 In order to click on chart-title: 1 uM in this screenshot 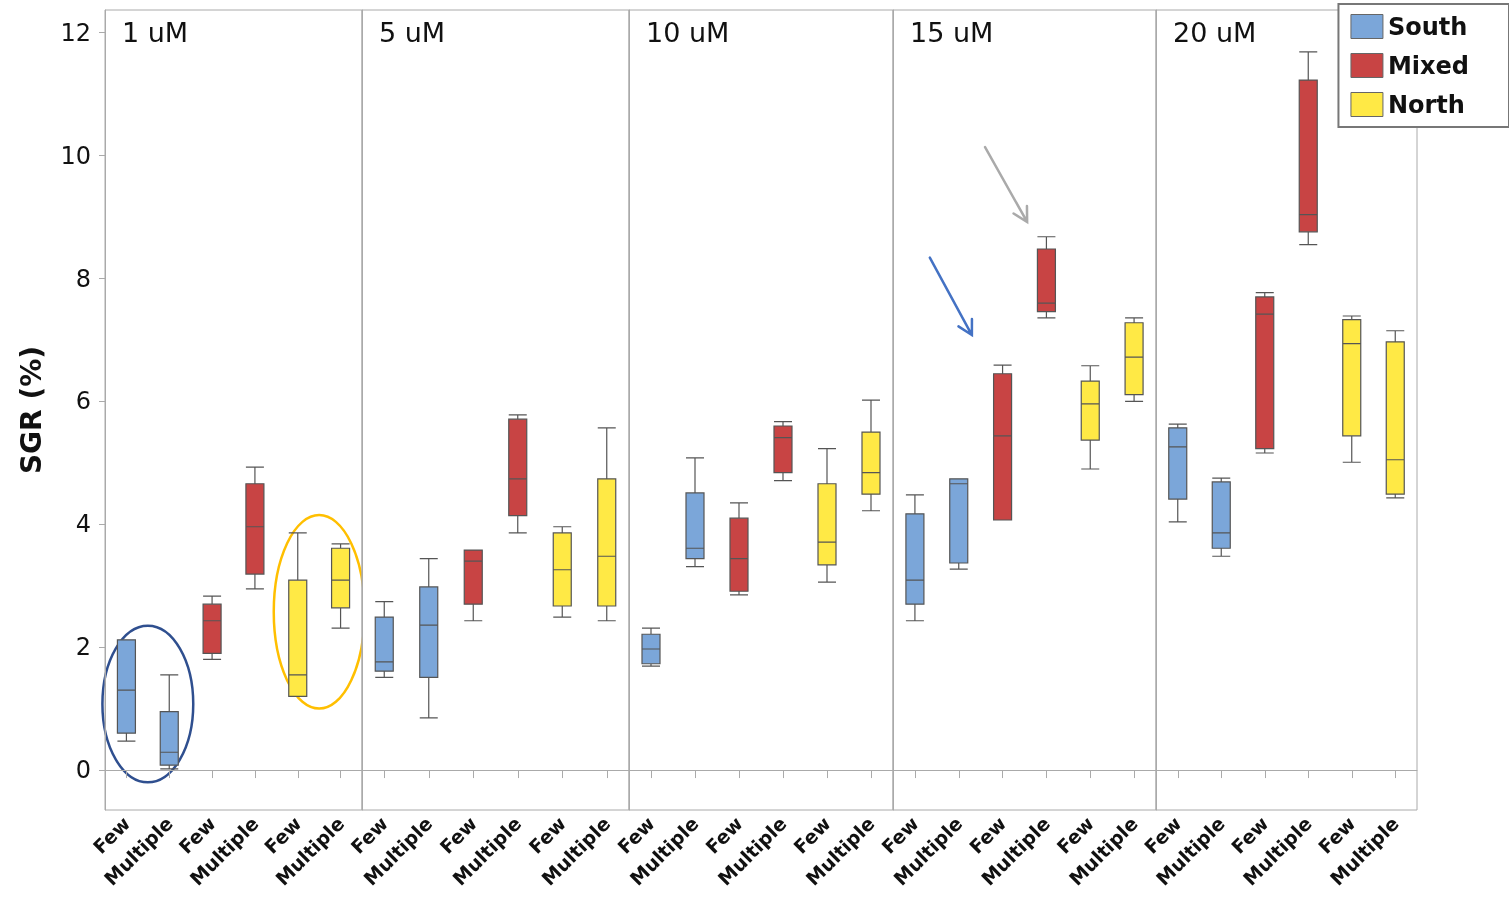, I will do `click(155, 32)`.